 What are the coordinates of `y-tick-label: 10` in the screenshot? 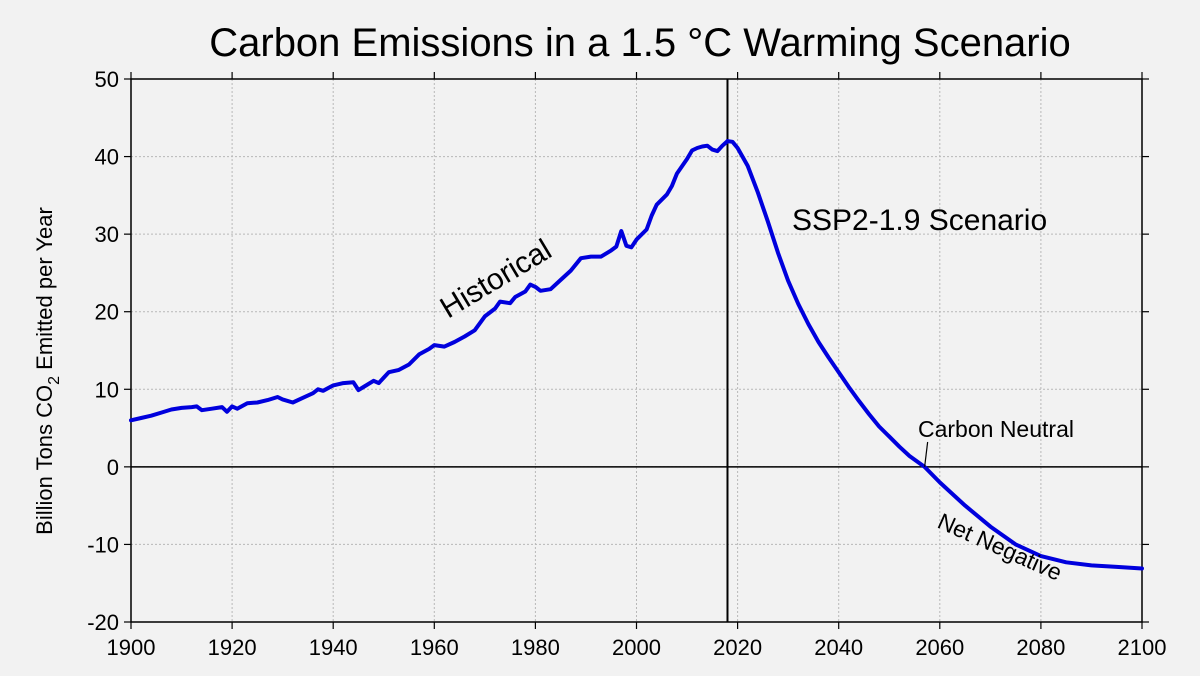 It's located at (107, 389).